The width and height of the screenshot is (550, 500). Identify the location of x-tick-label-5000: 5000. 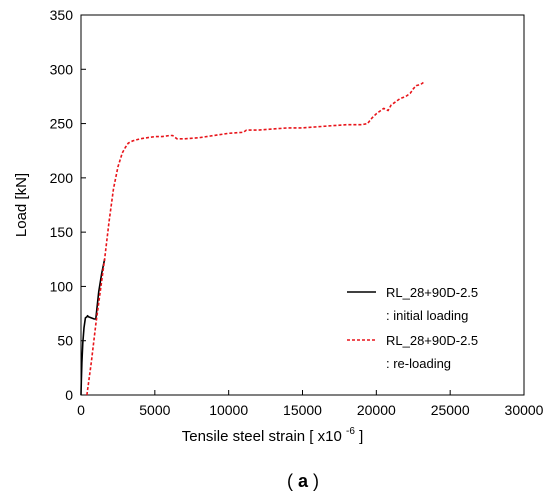
(154, 410).